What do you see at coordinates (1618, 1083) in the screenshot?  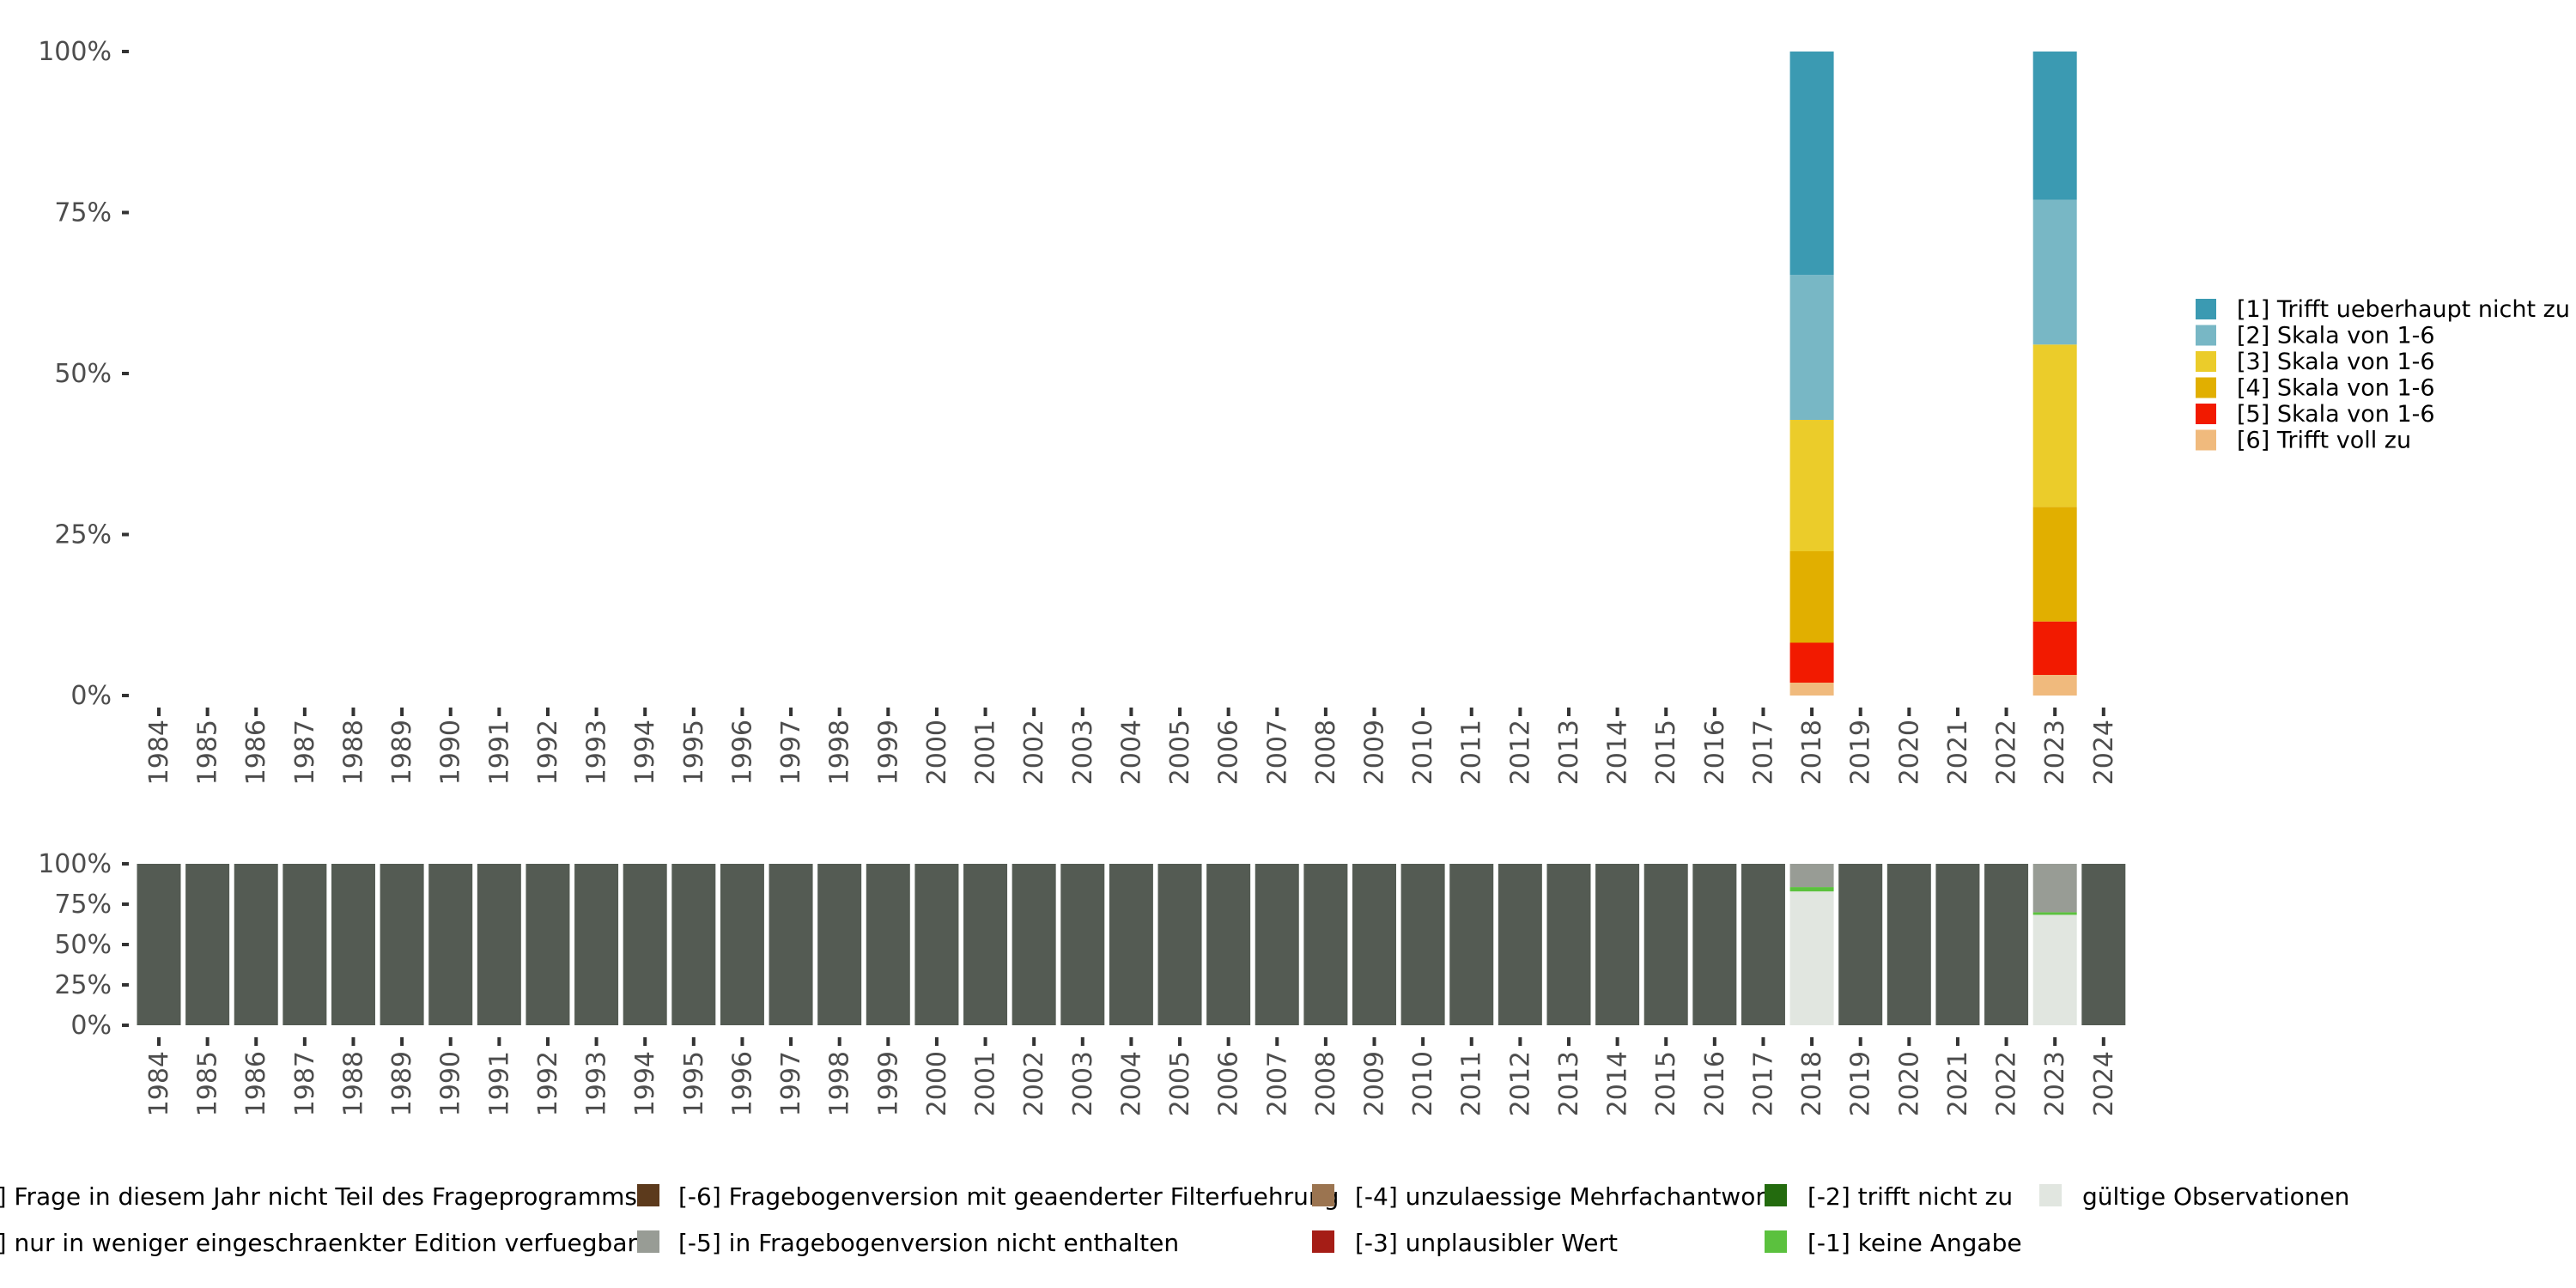 I see `x-tick-label: 2014` at bounding box center [1618, 1083].